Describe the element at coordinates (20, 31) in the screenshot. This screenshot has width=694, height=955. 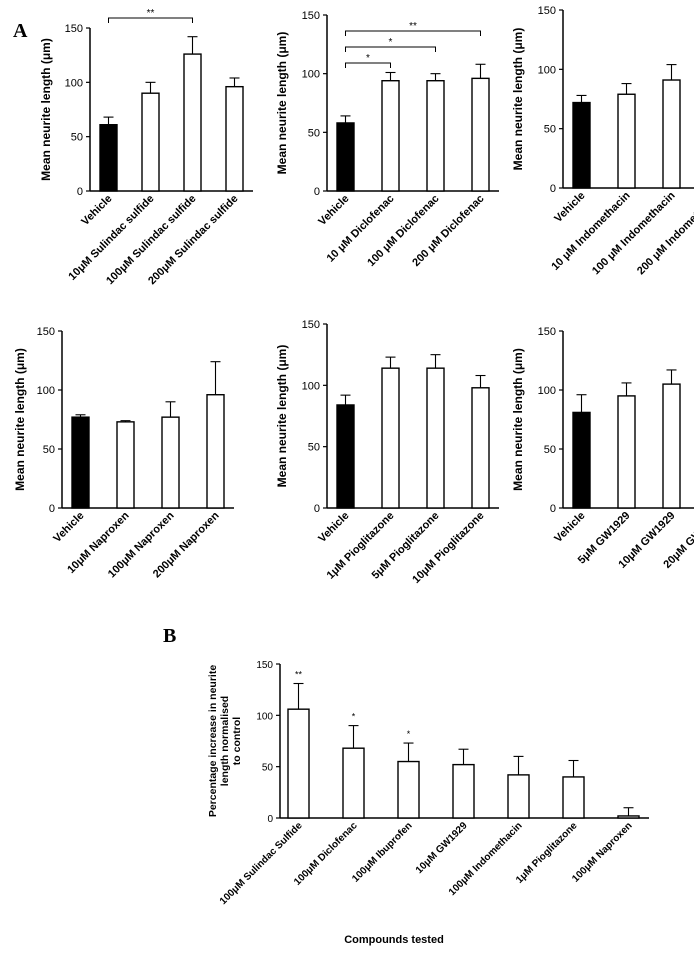
I see `panel-a-label: A` at that location.